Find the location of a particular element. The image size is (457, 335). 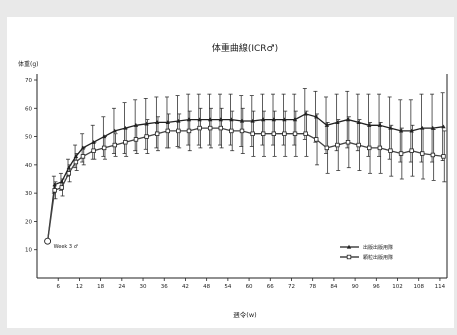

x-tick-label: 30 is located at coordinates (143, 287).